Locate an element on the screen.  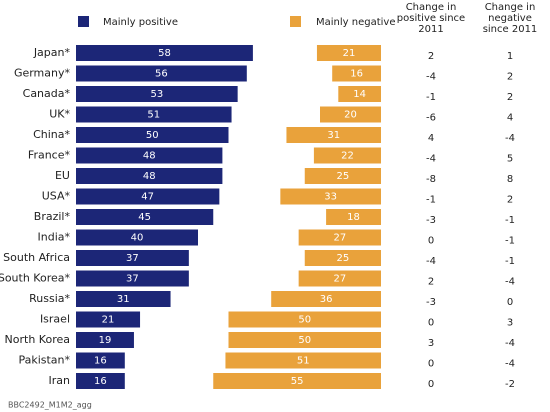
value-label: 18 is located at coordinates (353, 217).